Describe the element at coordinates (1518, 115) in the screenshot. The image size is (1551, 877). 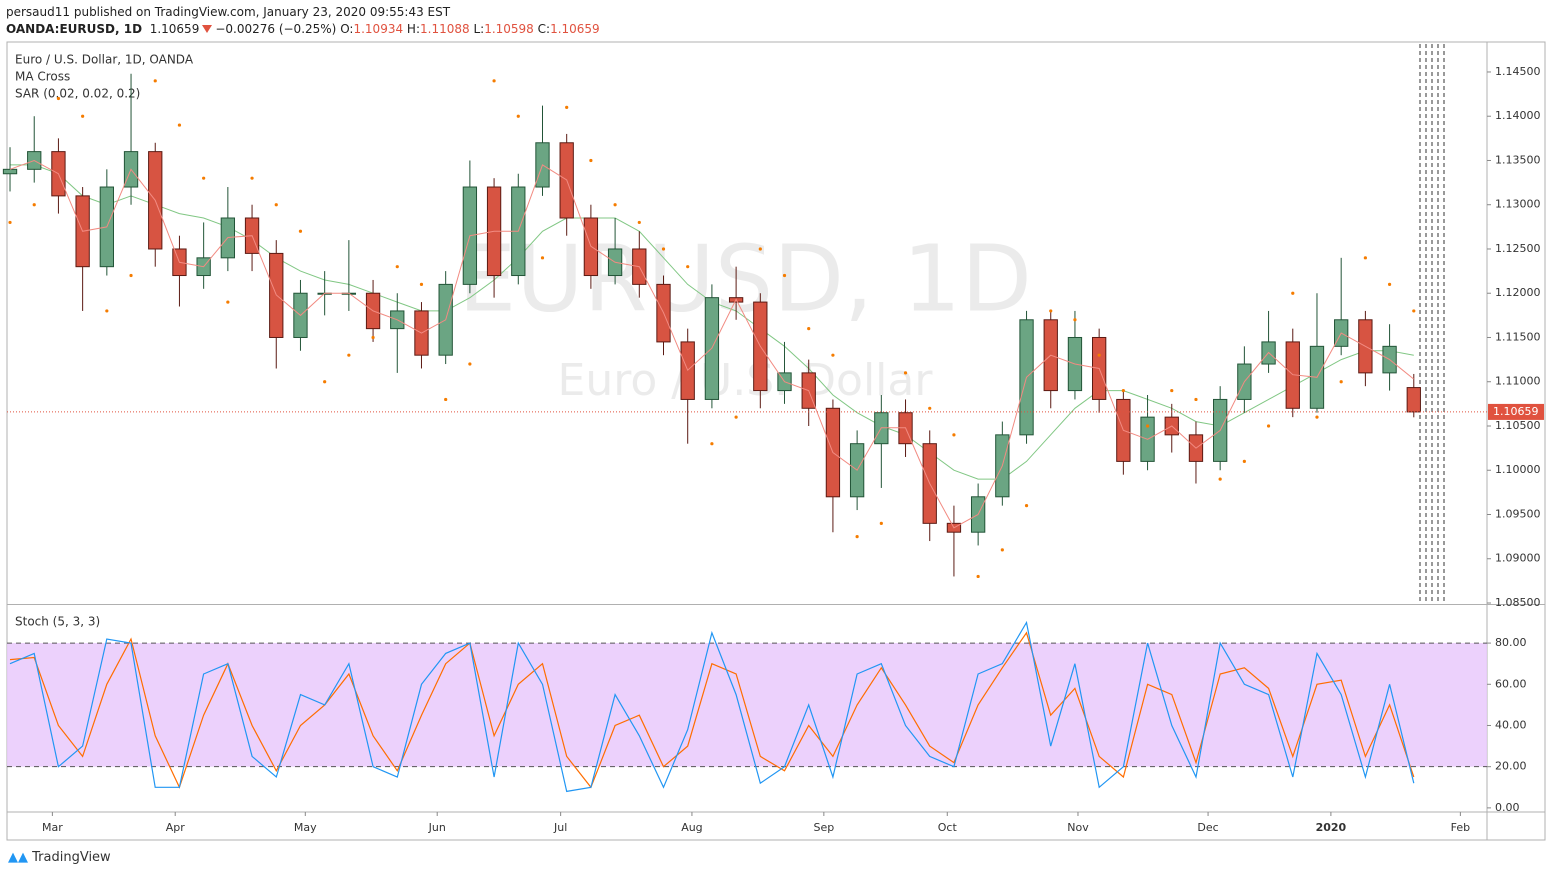
I see `y-tick-label: 1.14000` at that location.